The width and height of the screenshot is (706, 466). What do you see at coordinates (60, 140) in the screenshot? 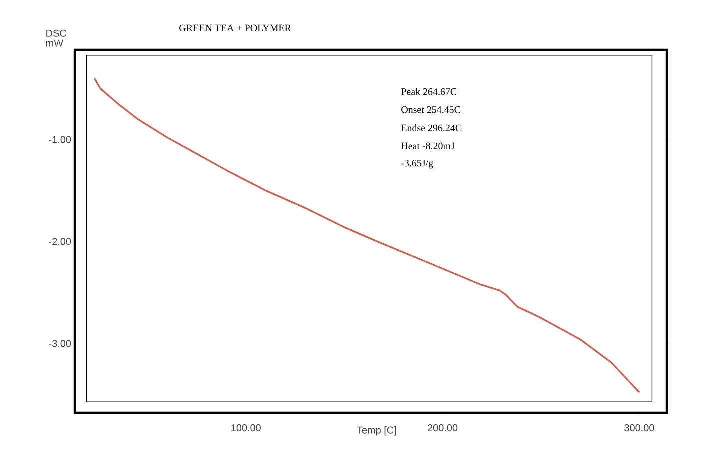
I see `y-tick-label: -1.00` at bounding box center [60, 140].